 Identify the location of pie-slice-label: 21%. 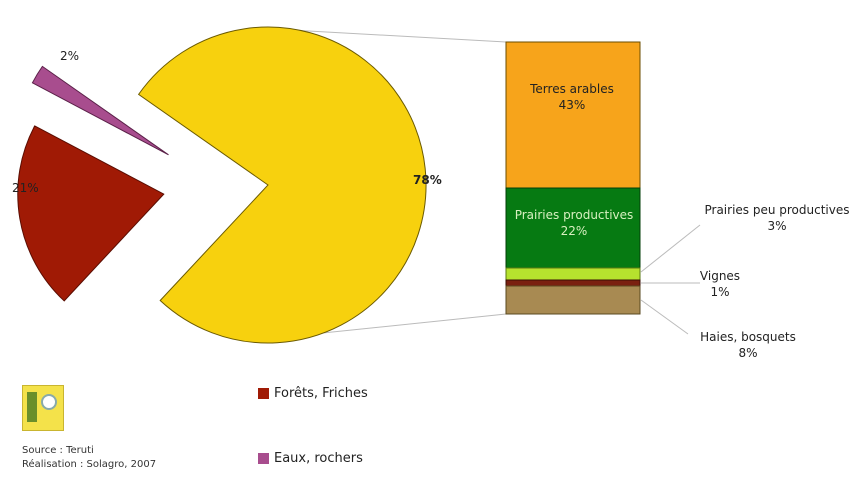
(25, 188).